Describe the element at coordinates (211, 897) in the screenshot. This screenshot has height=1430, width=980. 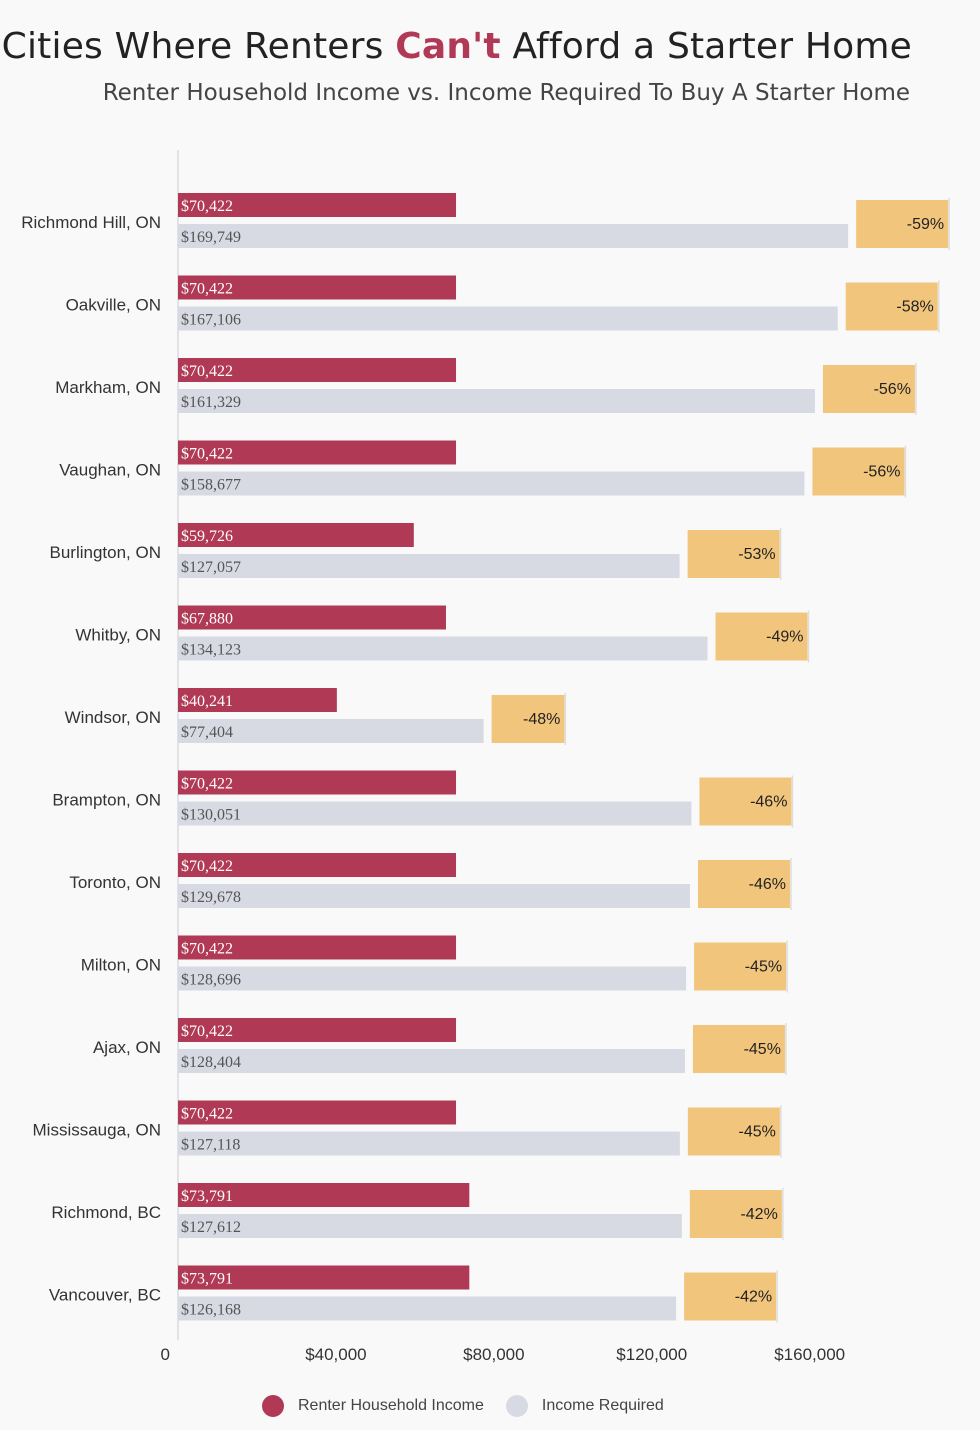
I see `bar-required-label: $129,678` at that location.